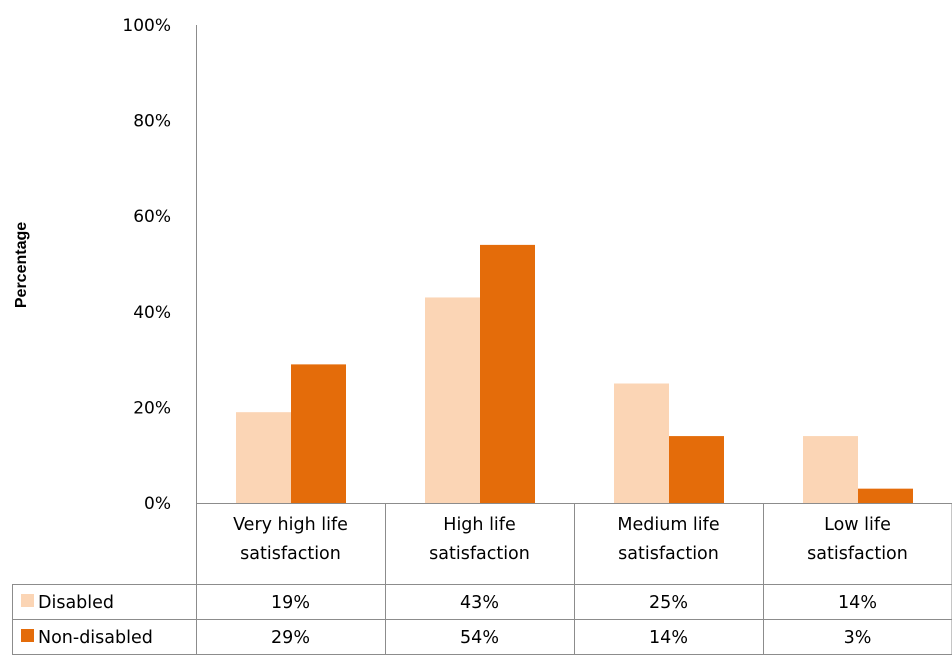 The image size is (952, 655). I want to click on legend-label: Disabled, so click(76, 603).